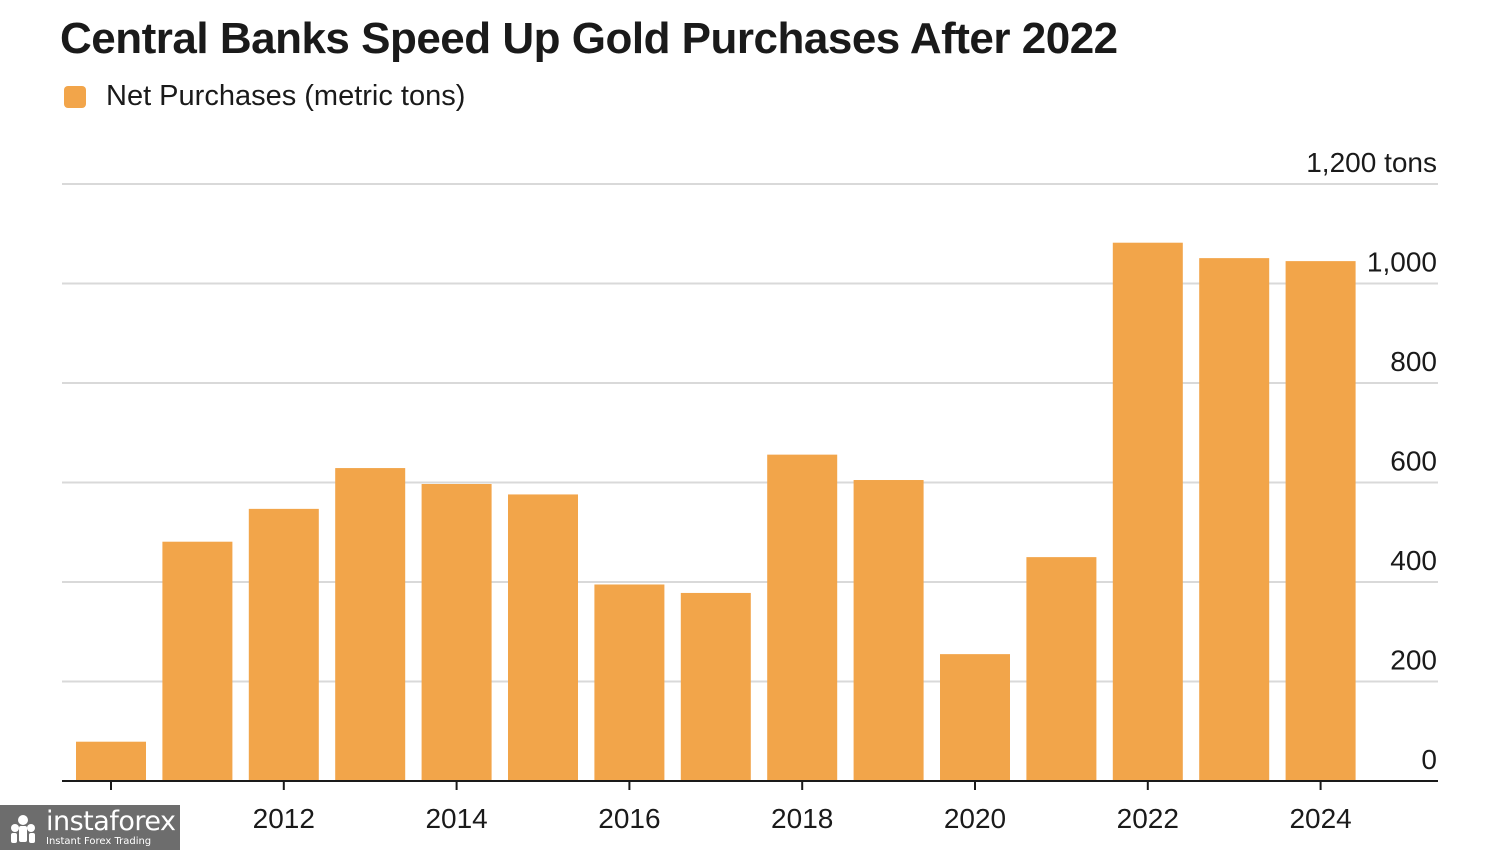 The height and width of the screenshot is (850, 1500). Describe the element at coordinates (802, 617) in the screenshot. I see `bar-2018` at that location.